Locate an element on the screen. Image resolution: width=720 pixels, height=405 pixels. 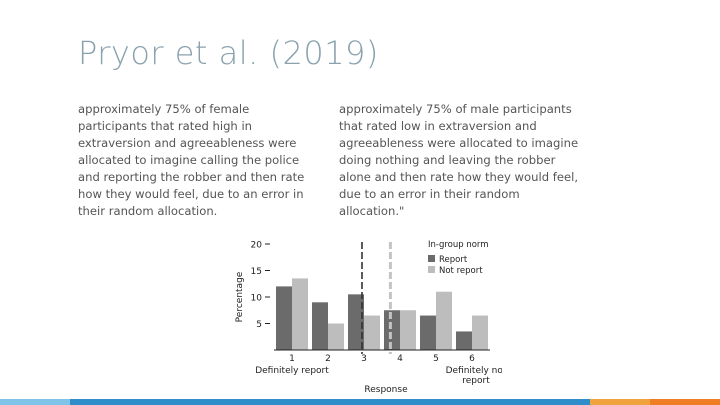
y-tick-label: 15 is located at coordinates (256, 272).